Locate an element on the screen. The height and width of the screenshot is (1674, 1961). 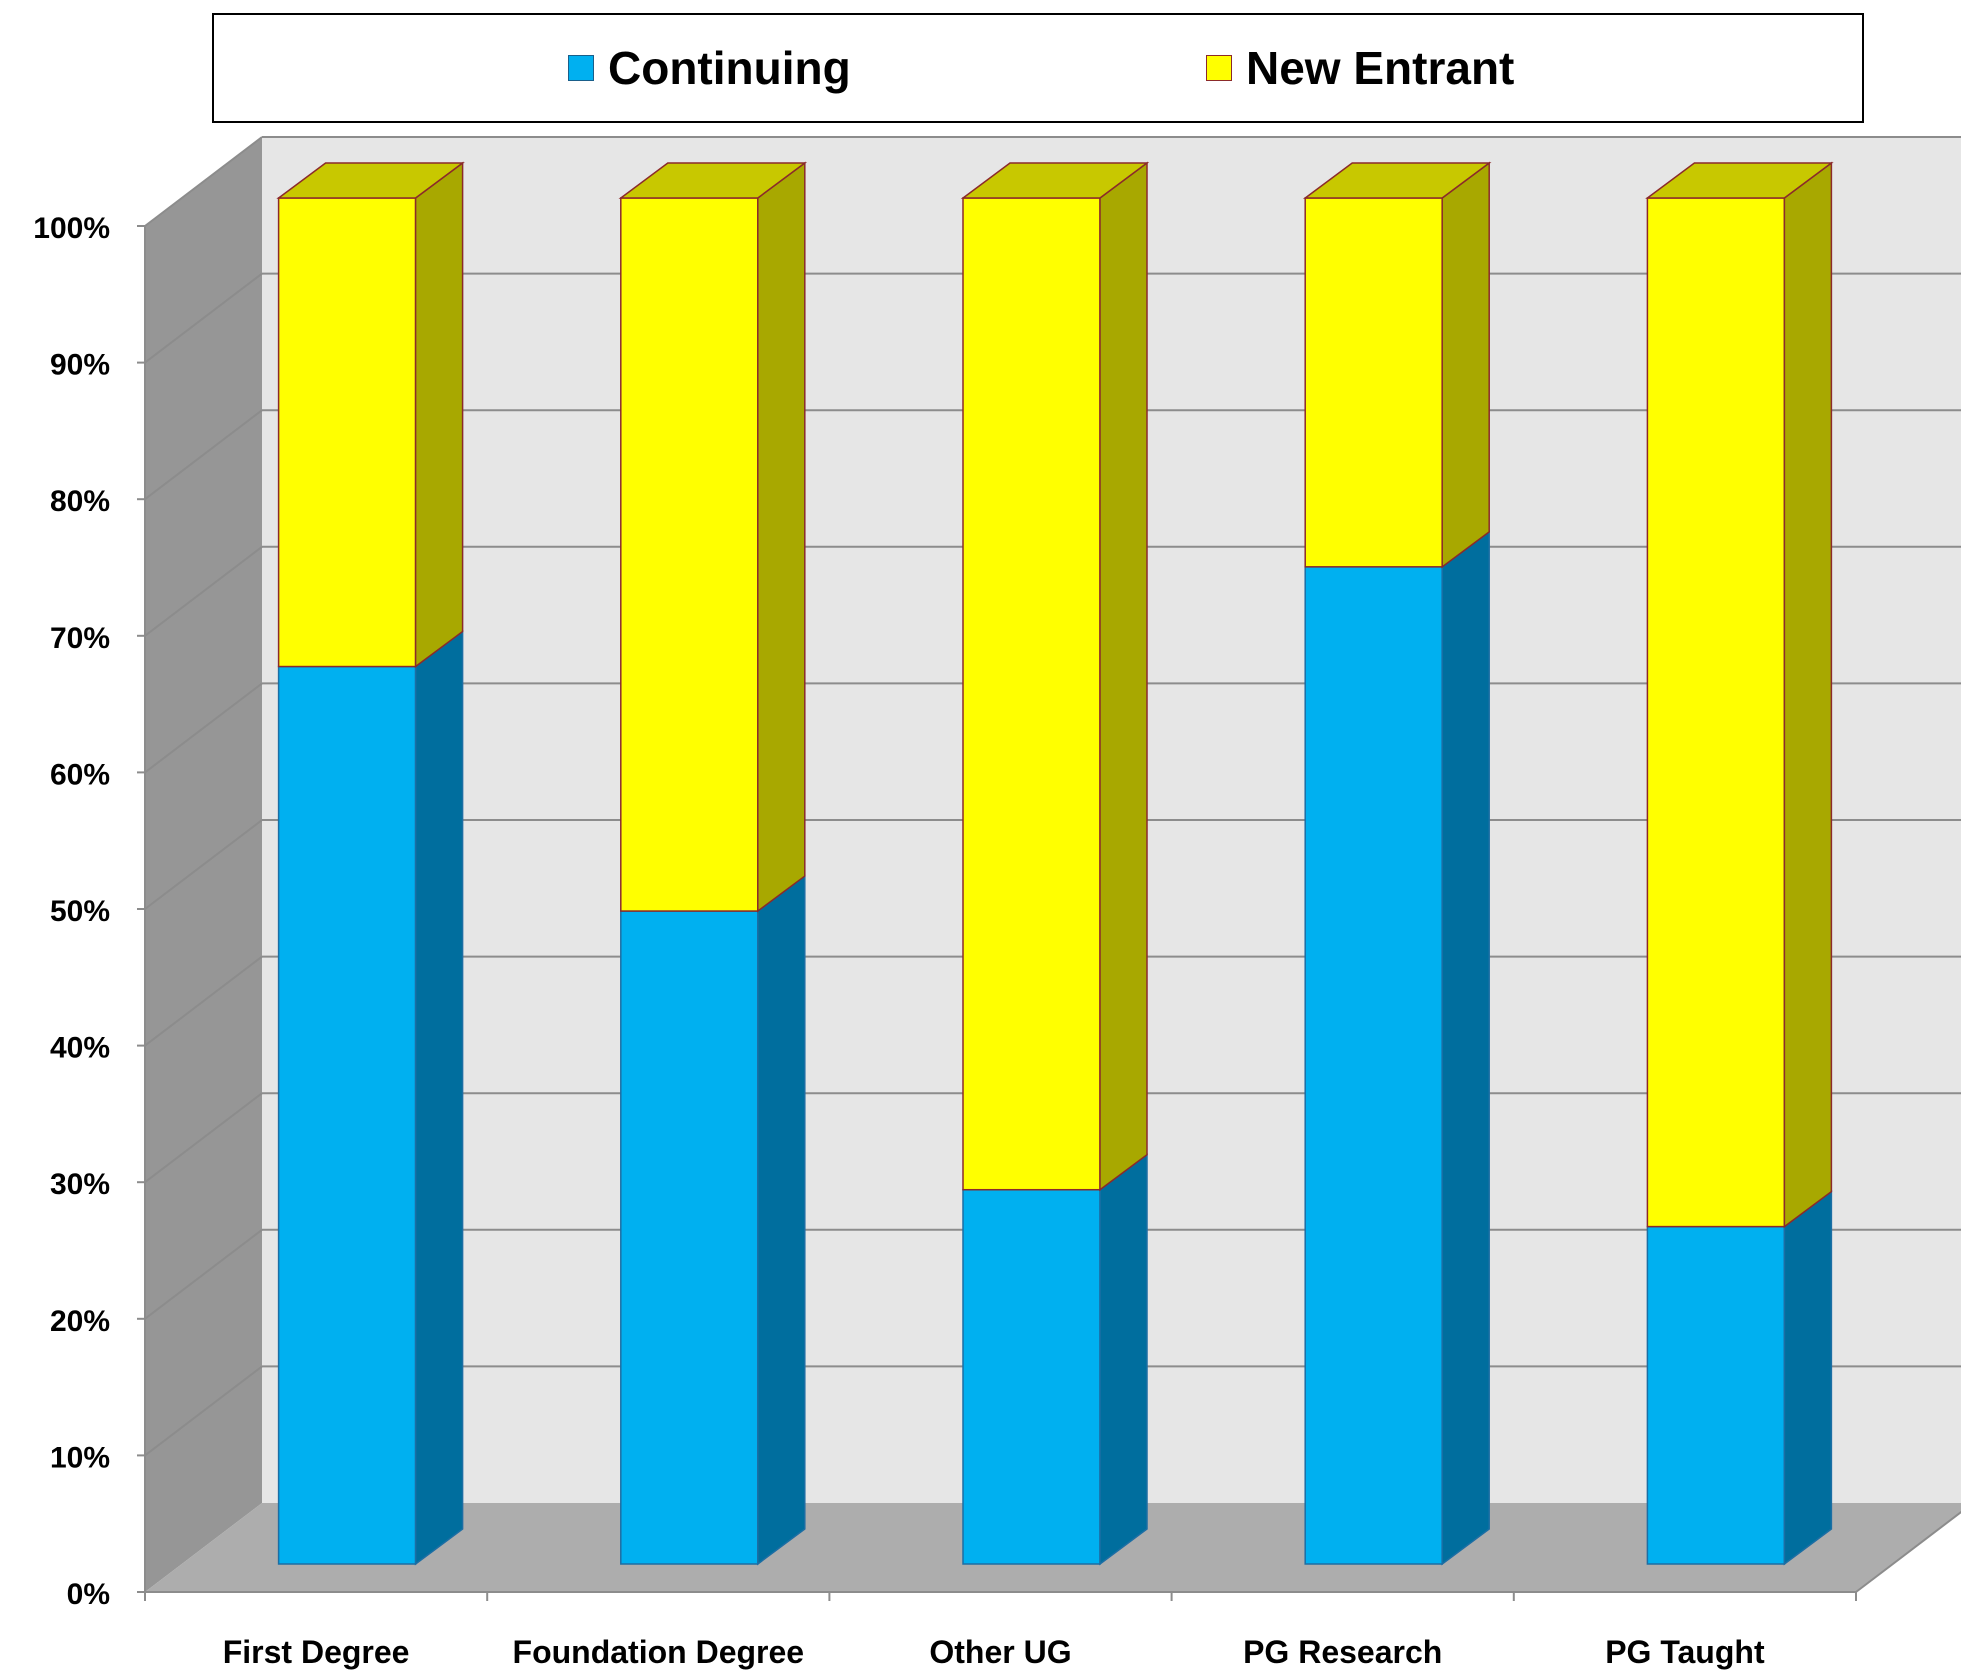
x-tick-label-foundation-degree: Foundation Degree is located at coordinates (659, 1652).